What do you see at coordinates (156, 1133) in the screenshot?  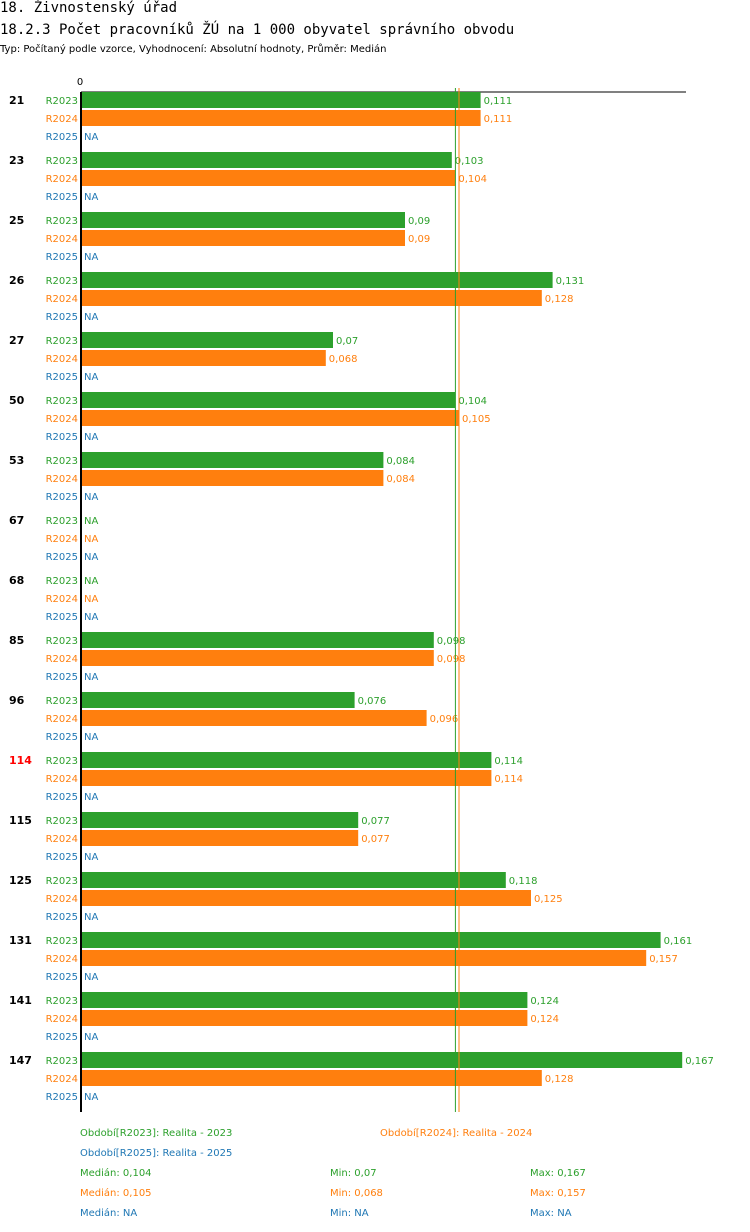 I see `legend-r2023: Období[R2023]: Realita - 2023` at bounding box center [156, 1133].